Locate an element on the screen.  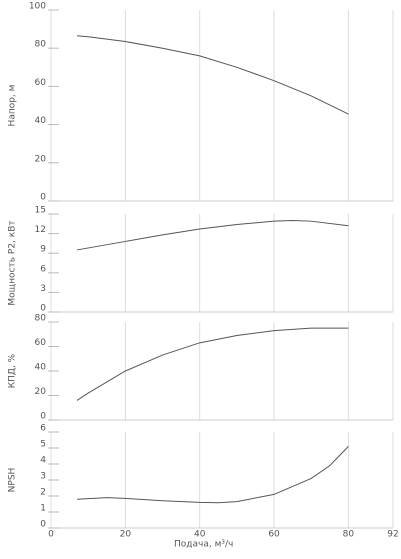
x-tick-label: 40 is located at coordinates (200, 535).